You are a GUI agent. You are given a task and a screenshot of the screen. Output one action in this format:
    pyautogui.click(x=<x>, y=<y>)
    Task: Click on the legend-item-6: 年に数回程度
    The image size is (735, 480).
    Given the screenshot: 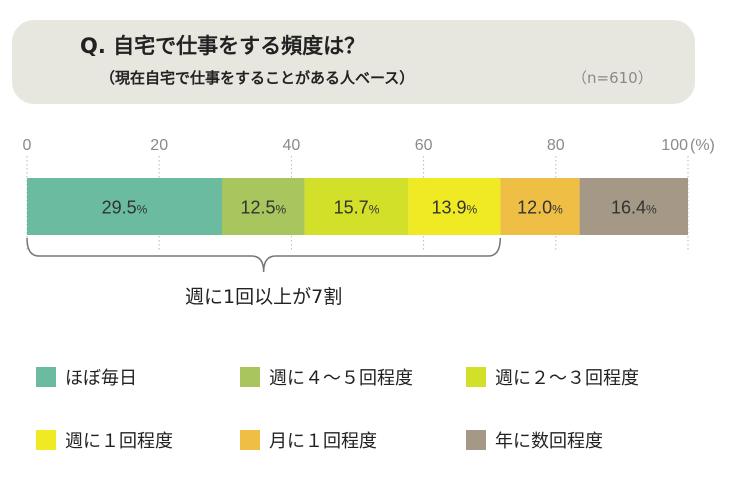 What is the action you would take?
    pyautogui.click(x=534, y=440)
    